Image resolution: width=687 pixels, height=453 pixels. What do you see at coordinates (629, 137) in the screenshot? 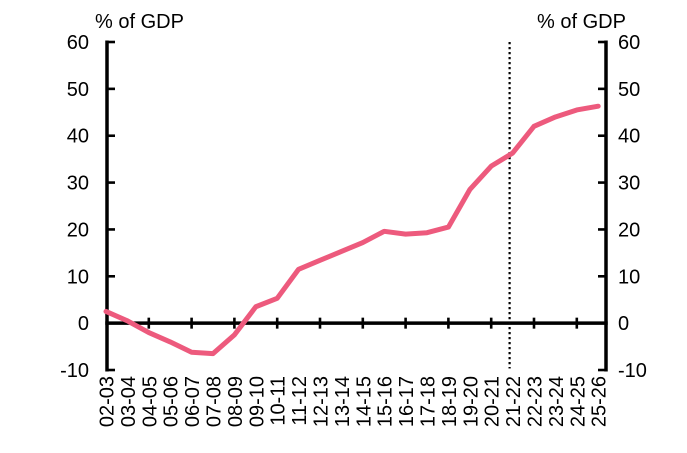
I see `y-tick-label-right: 40` at bounding box center [629, 137].